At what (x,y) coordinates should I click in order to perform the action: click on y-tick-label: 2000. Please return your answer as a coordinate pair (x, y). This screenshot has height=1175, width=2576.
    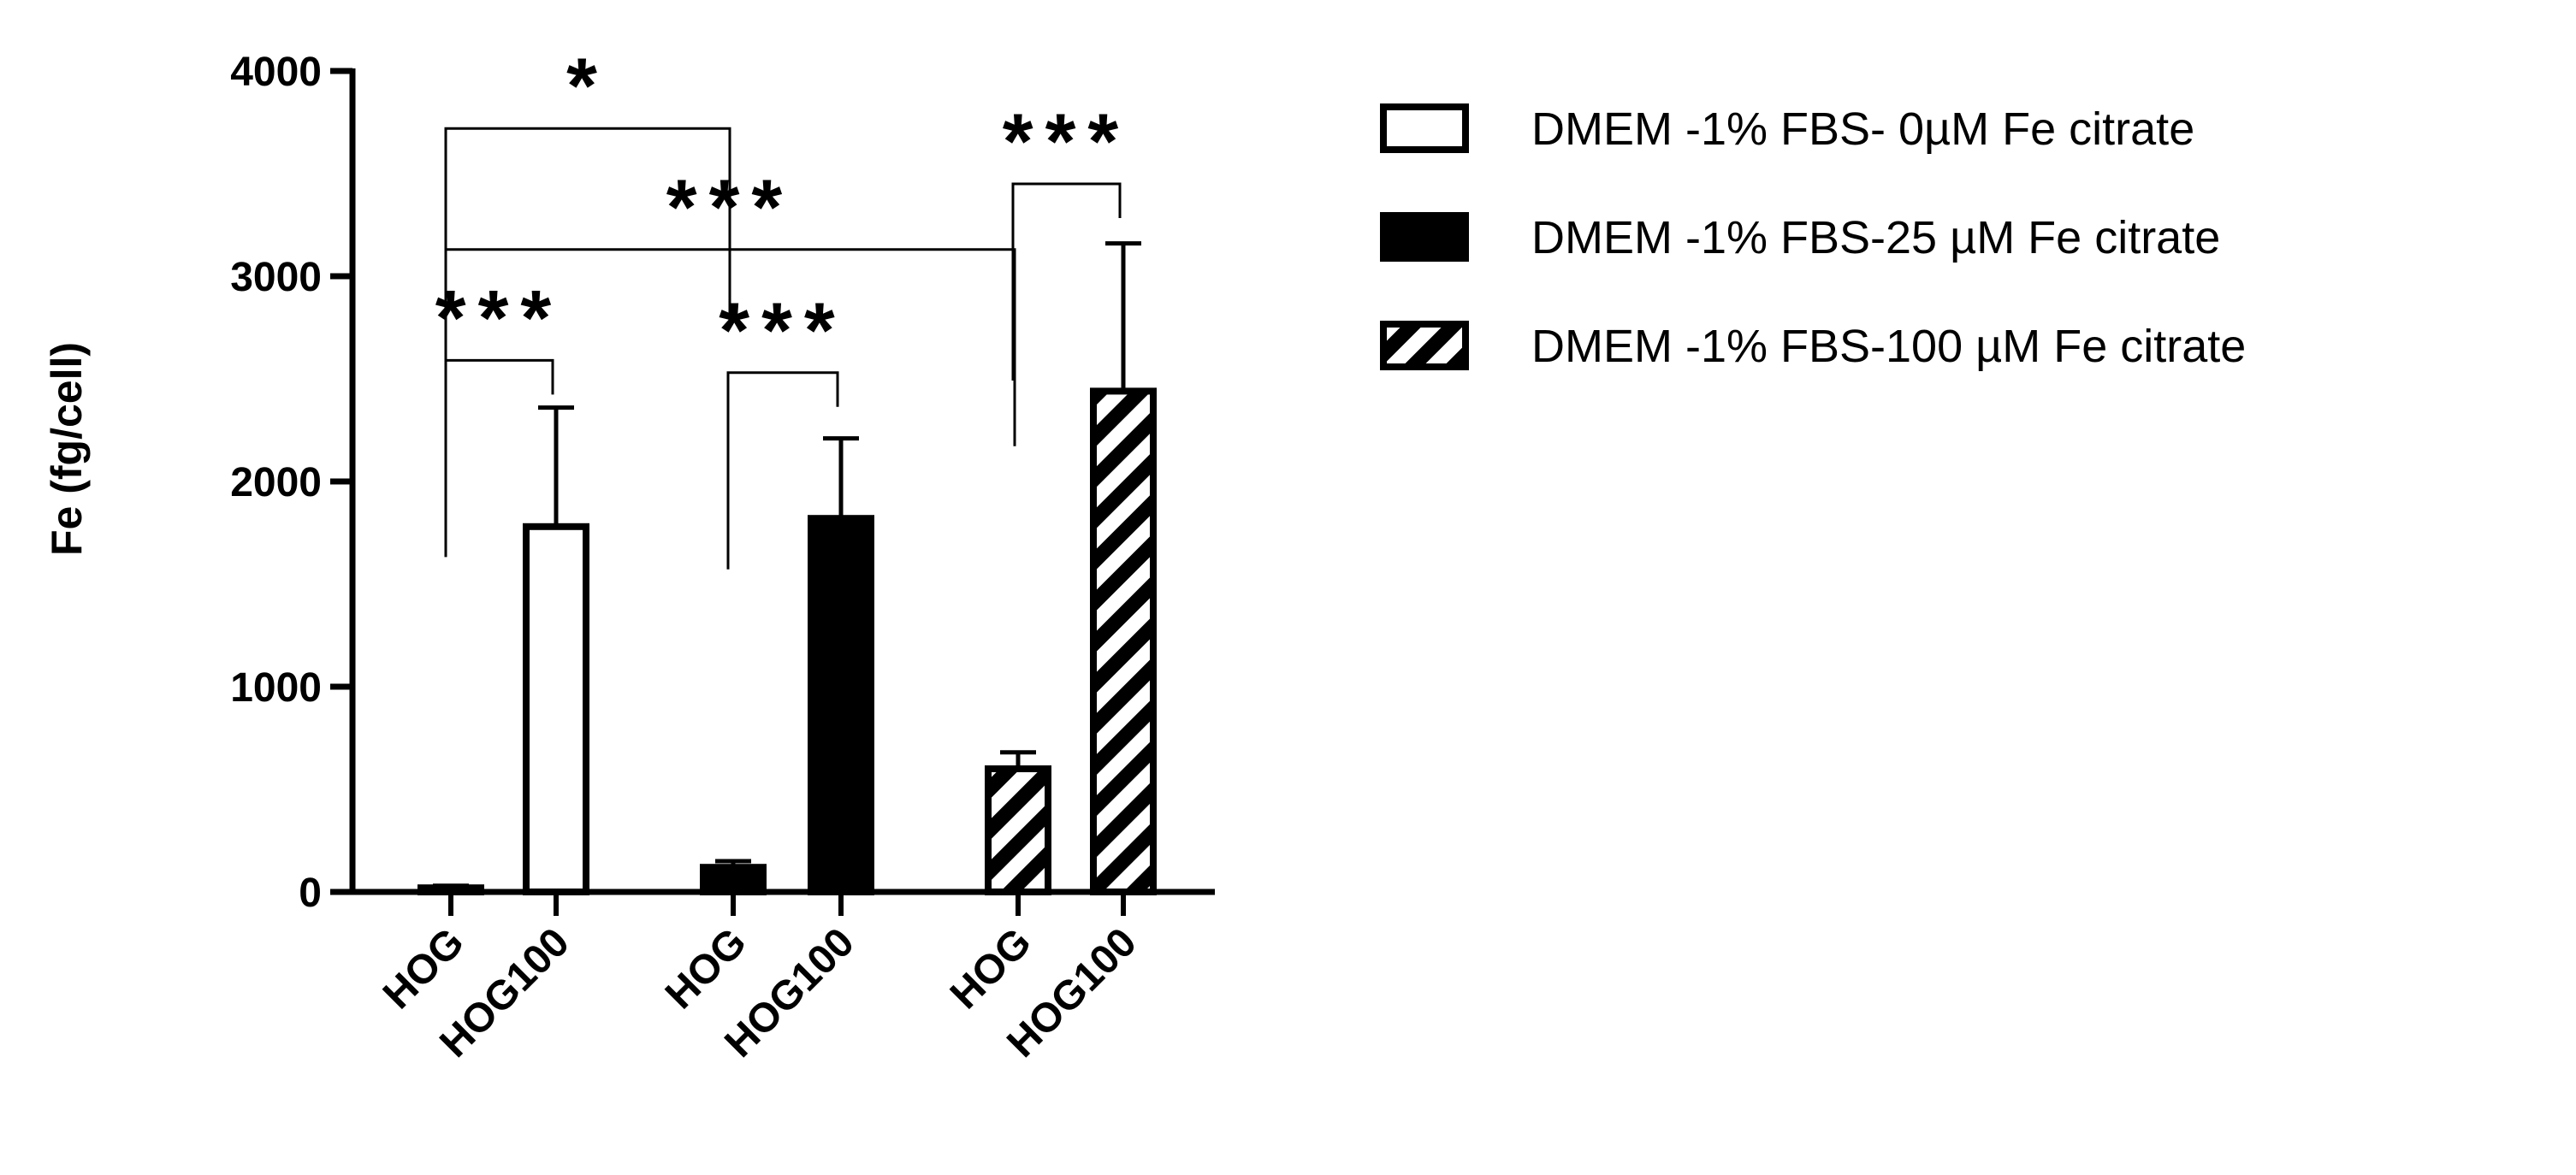
    Looking at the image, I should click on (276, 483).